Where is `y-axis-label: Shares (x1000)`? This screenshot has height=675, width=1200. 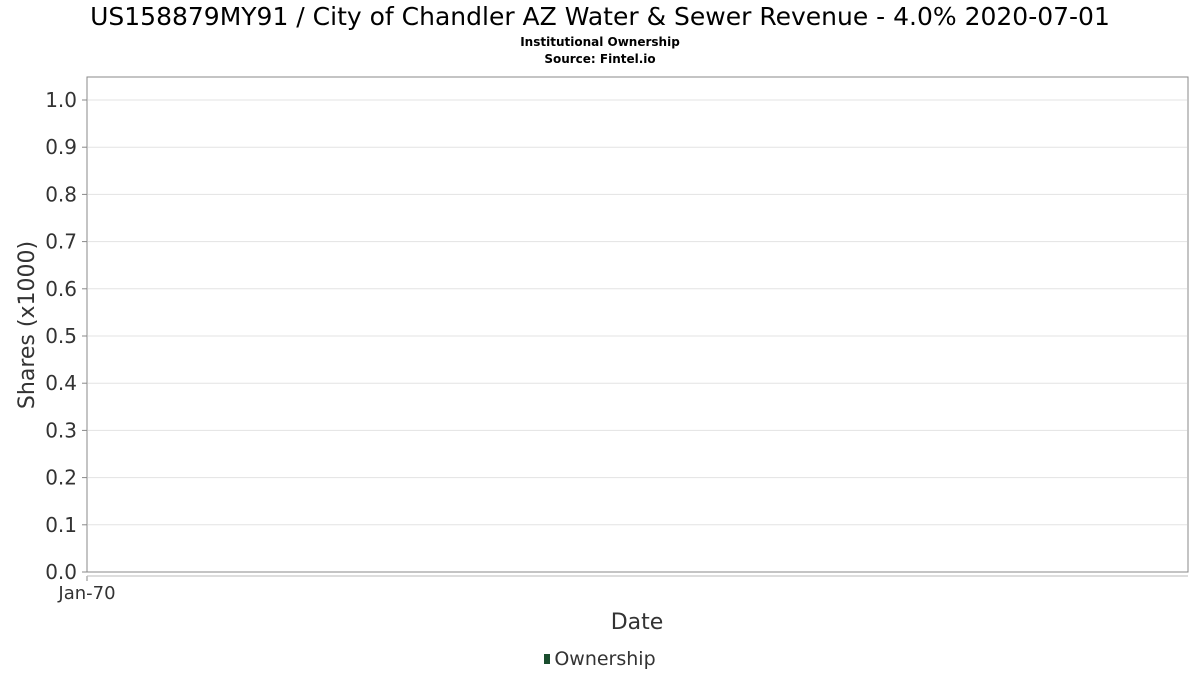
y-axis-label: Shares (x1000) is located at coordinates (27, 325).